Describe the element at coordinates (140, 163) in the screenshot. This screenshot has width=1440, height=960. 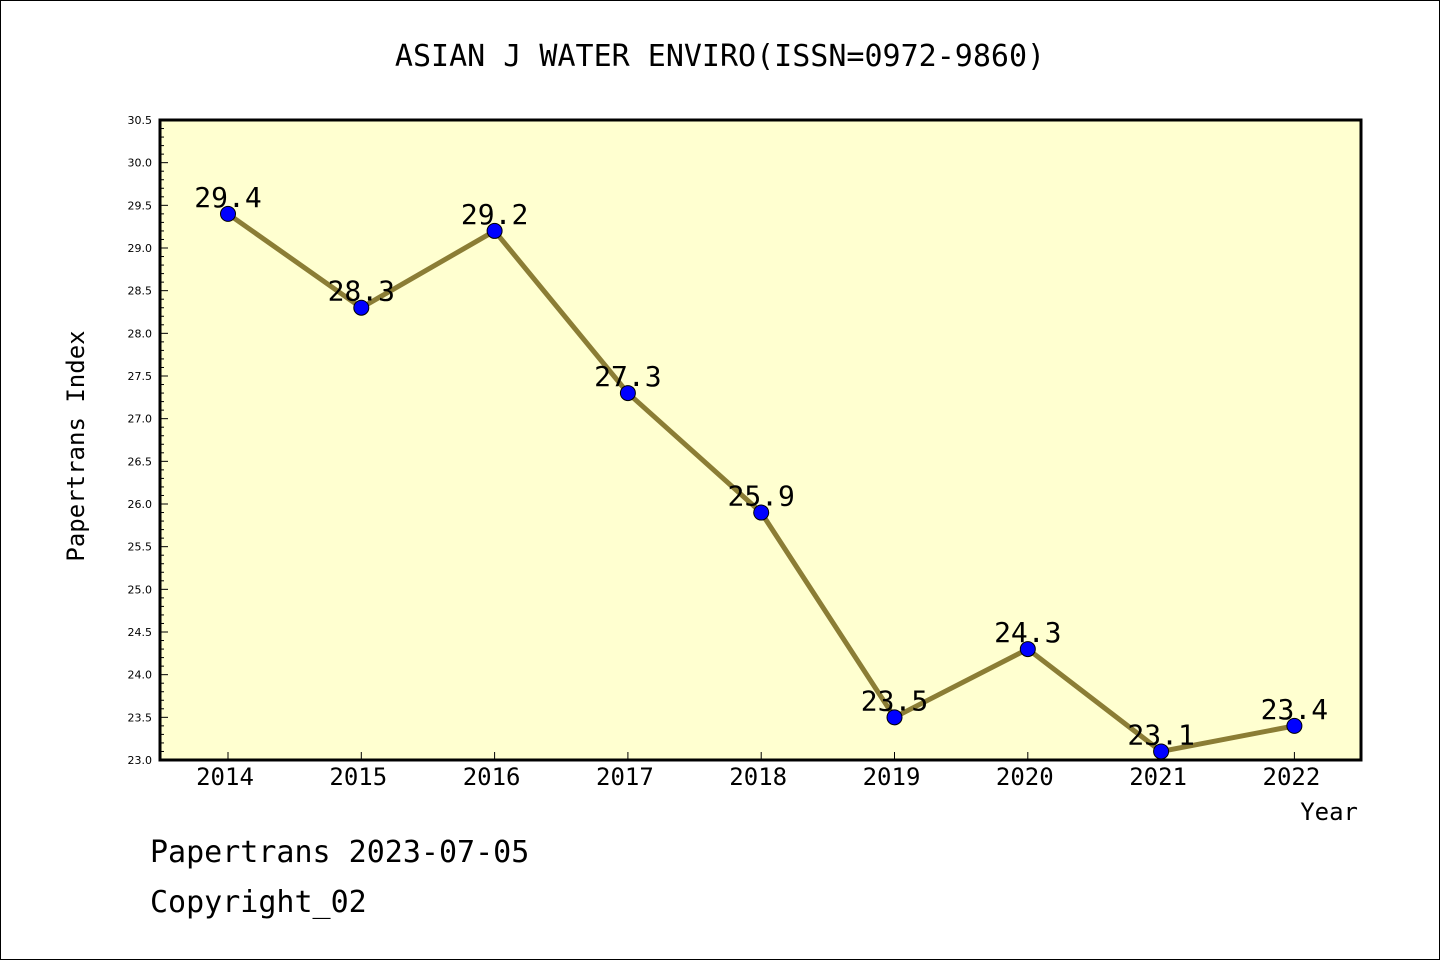
I see `y-tick-label: 30.0` at that location.